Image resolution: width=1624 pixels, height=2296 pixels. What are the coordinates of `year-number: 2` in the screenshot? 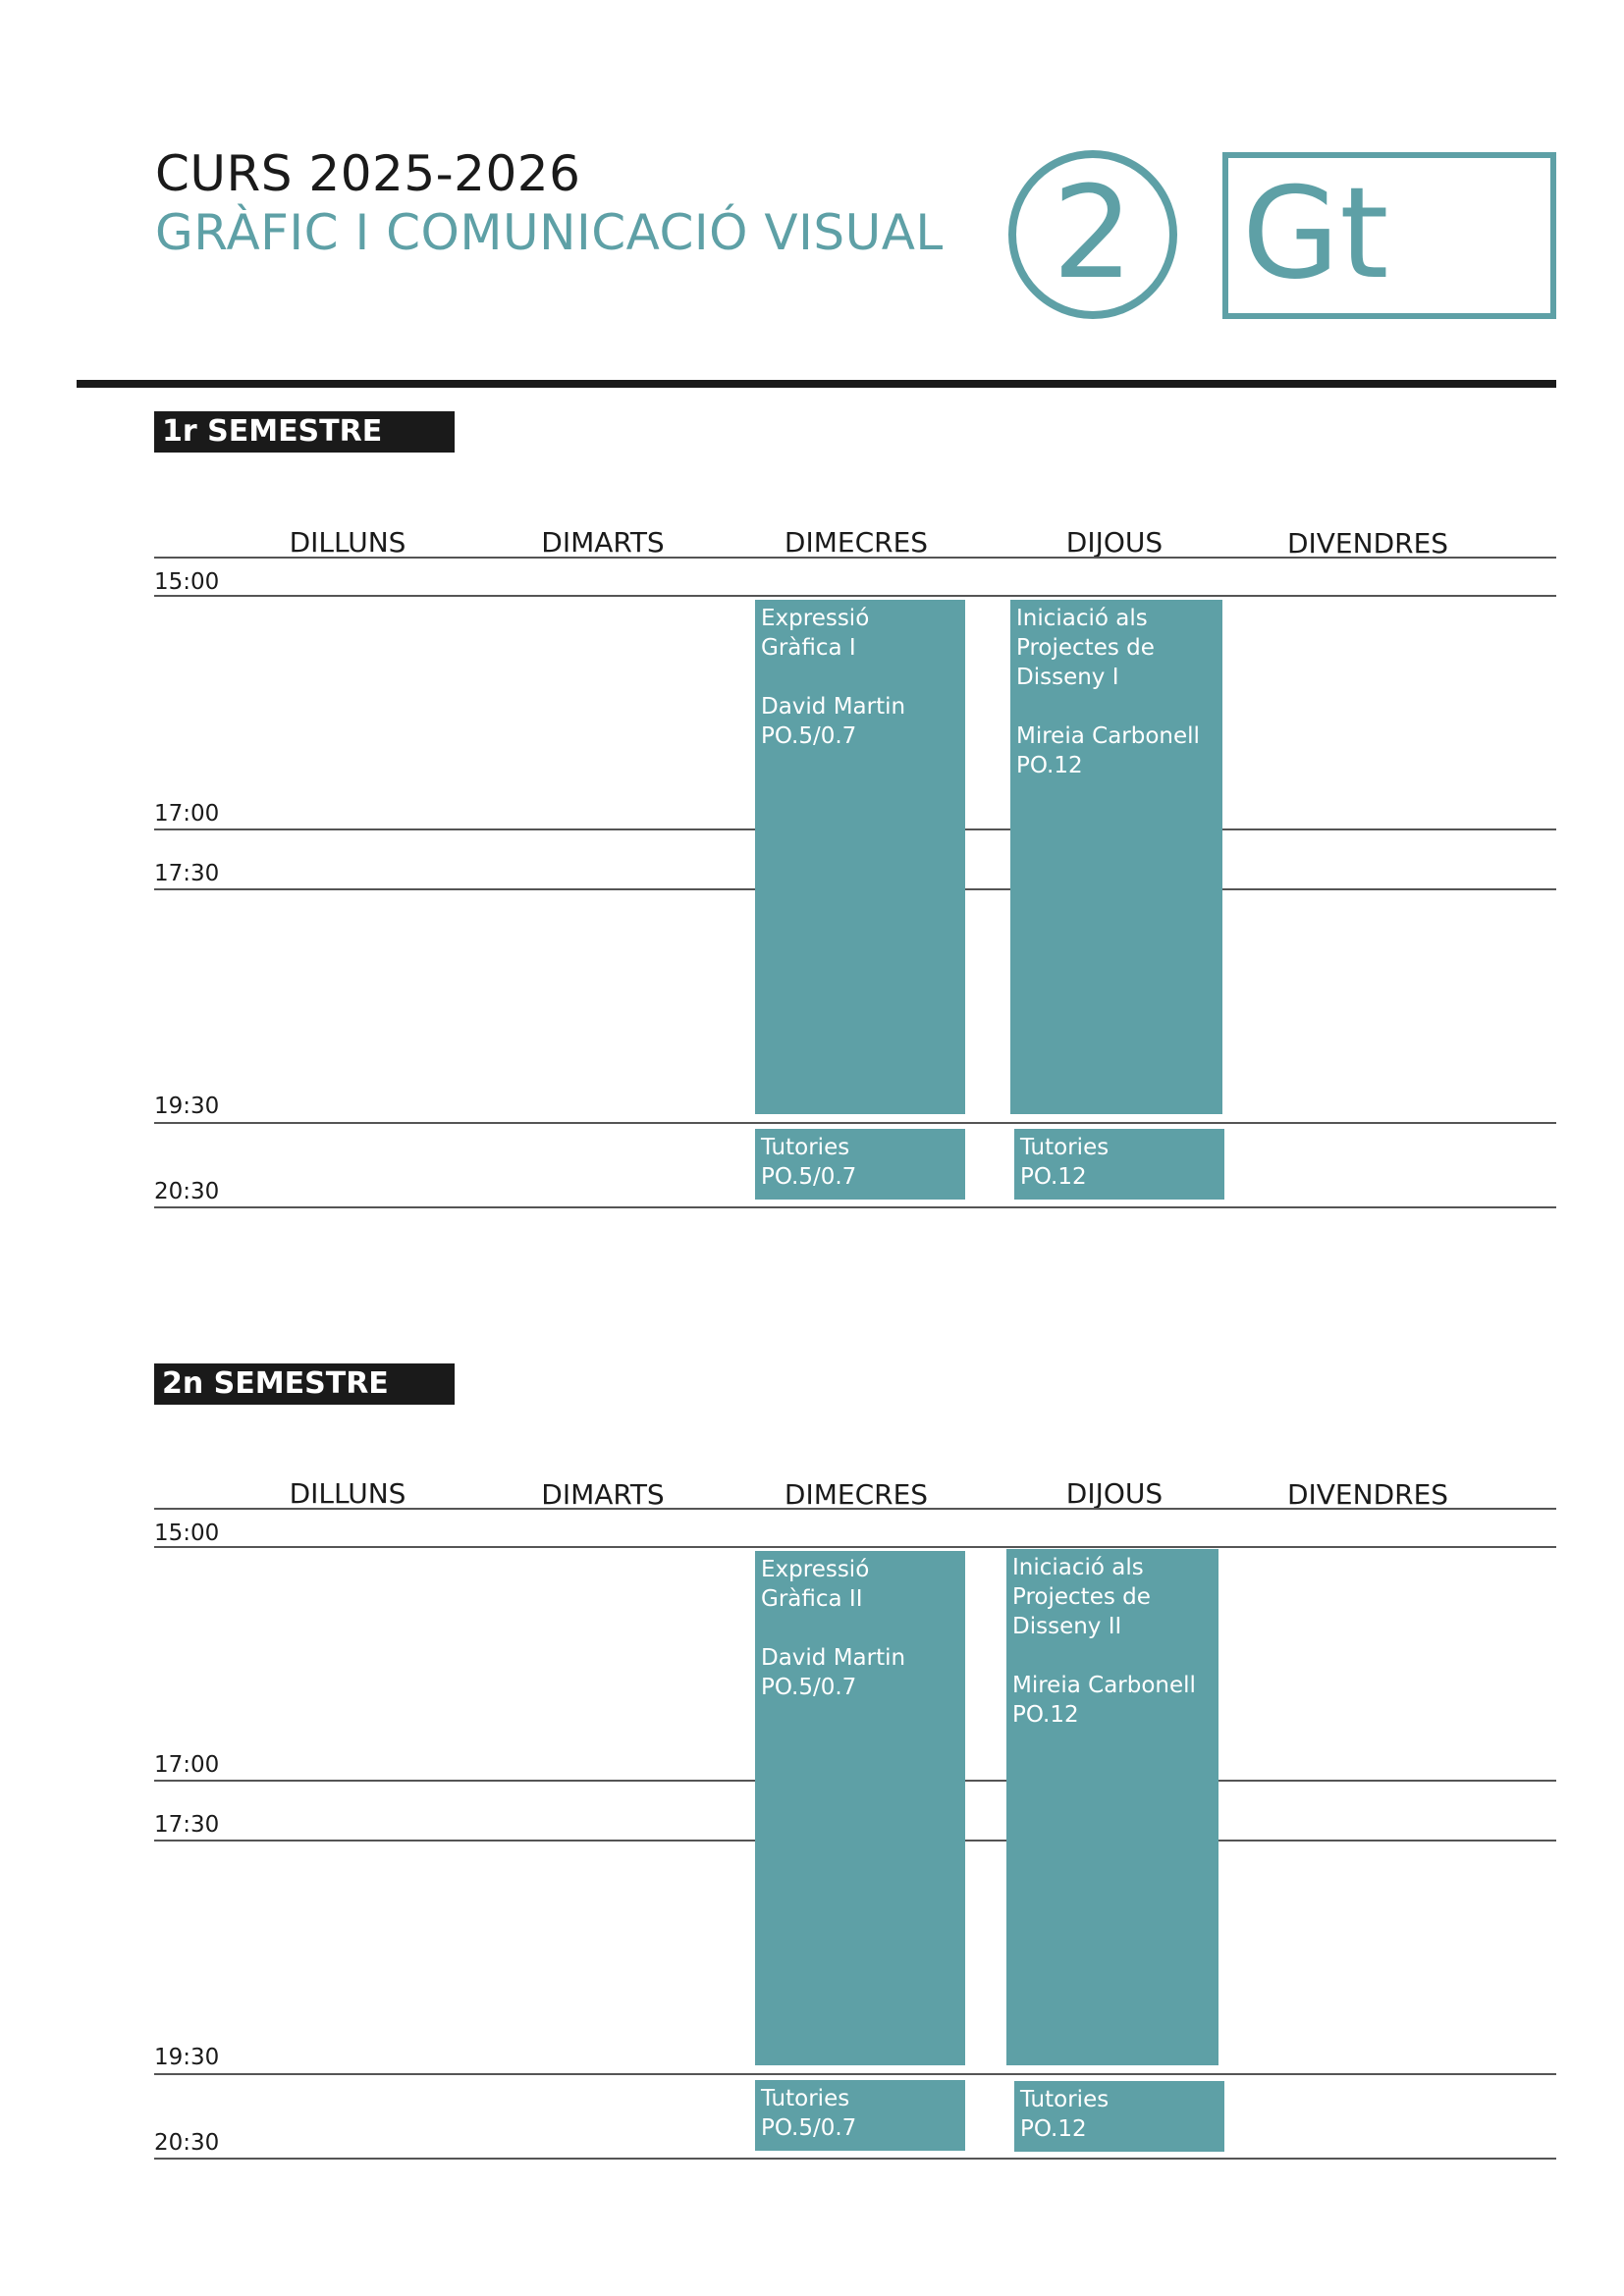 It's located at (1093, 232).